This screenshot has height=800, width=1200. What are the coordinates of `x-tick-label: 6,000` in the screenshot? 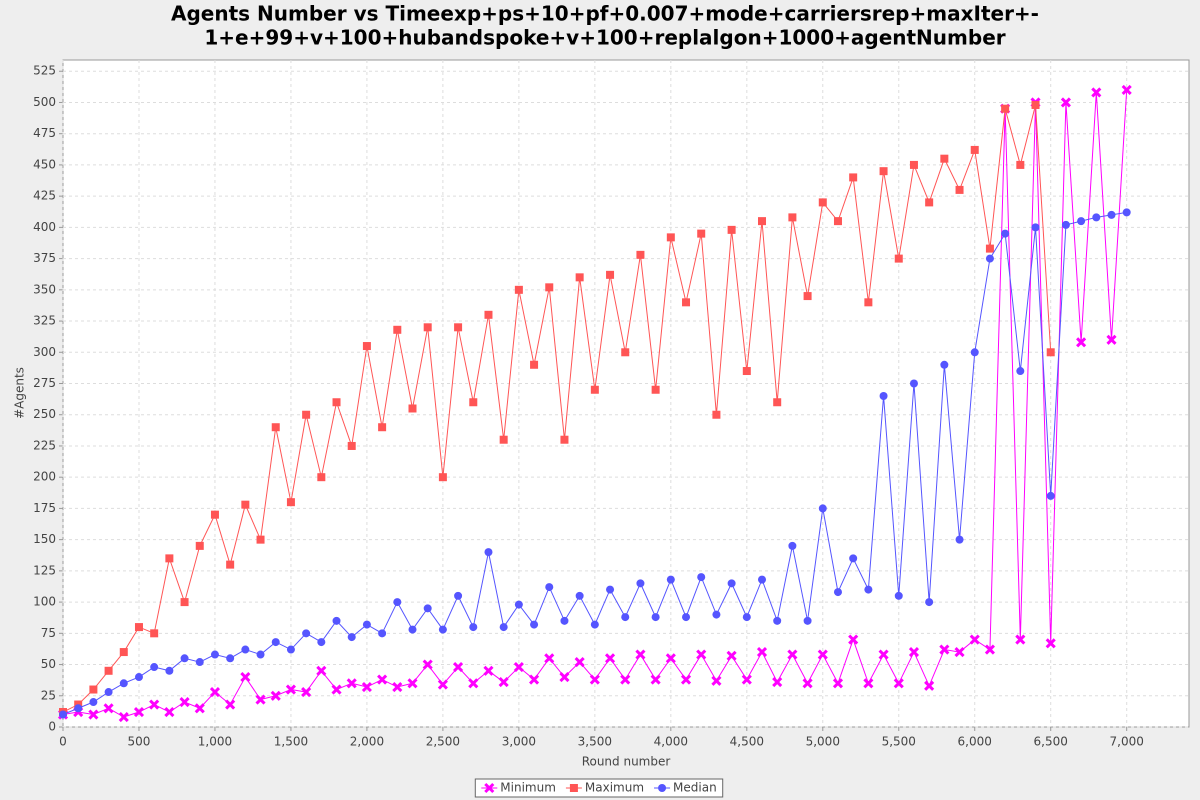 It's located at (975, 742).